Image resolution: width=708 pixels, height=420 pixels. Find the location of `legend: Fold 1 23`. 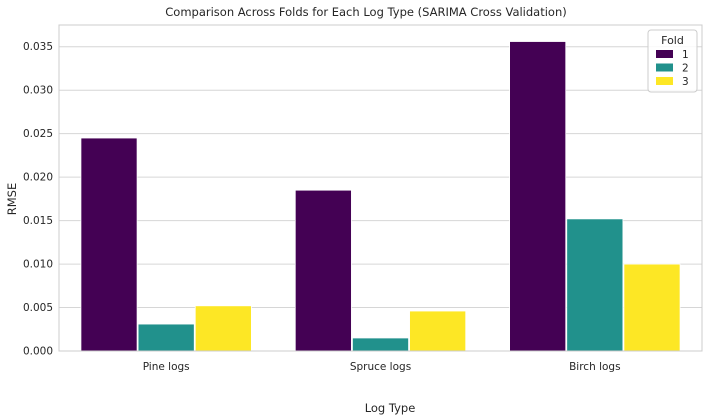

legend: Fold 1 23 is located at coordinates (672, 61).